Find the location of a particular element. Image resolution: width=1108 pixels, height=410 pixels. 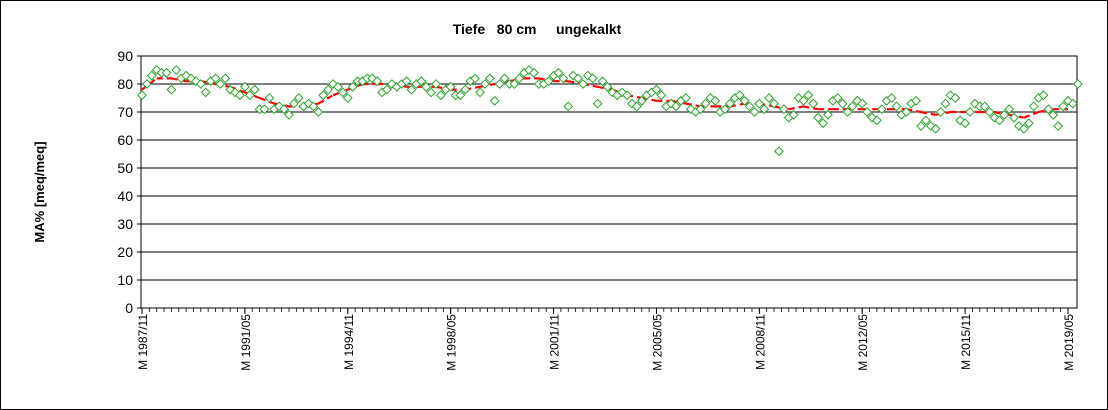

y-tick-label: 80 is located at coordinates (125, 84).